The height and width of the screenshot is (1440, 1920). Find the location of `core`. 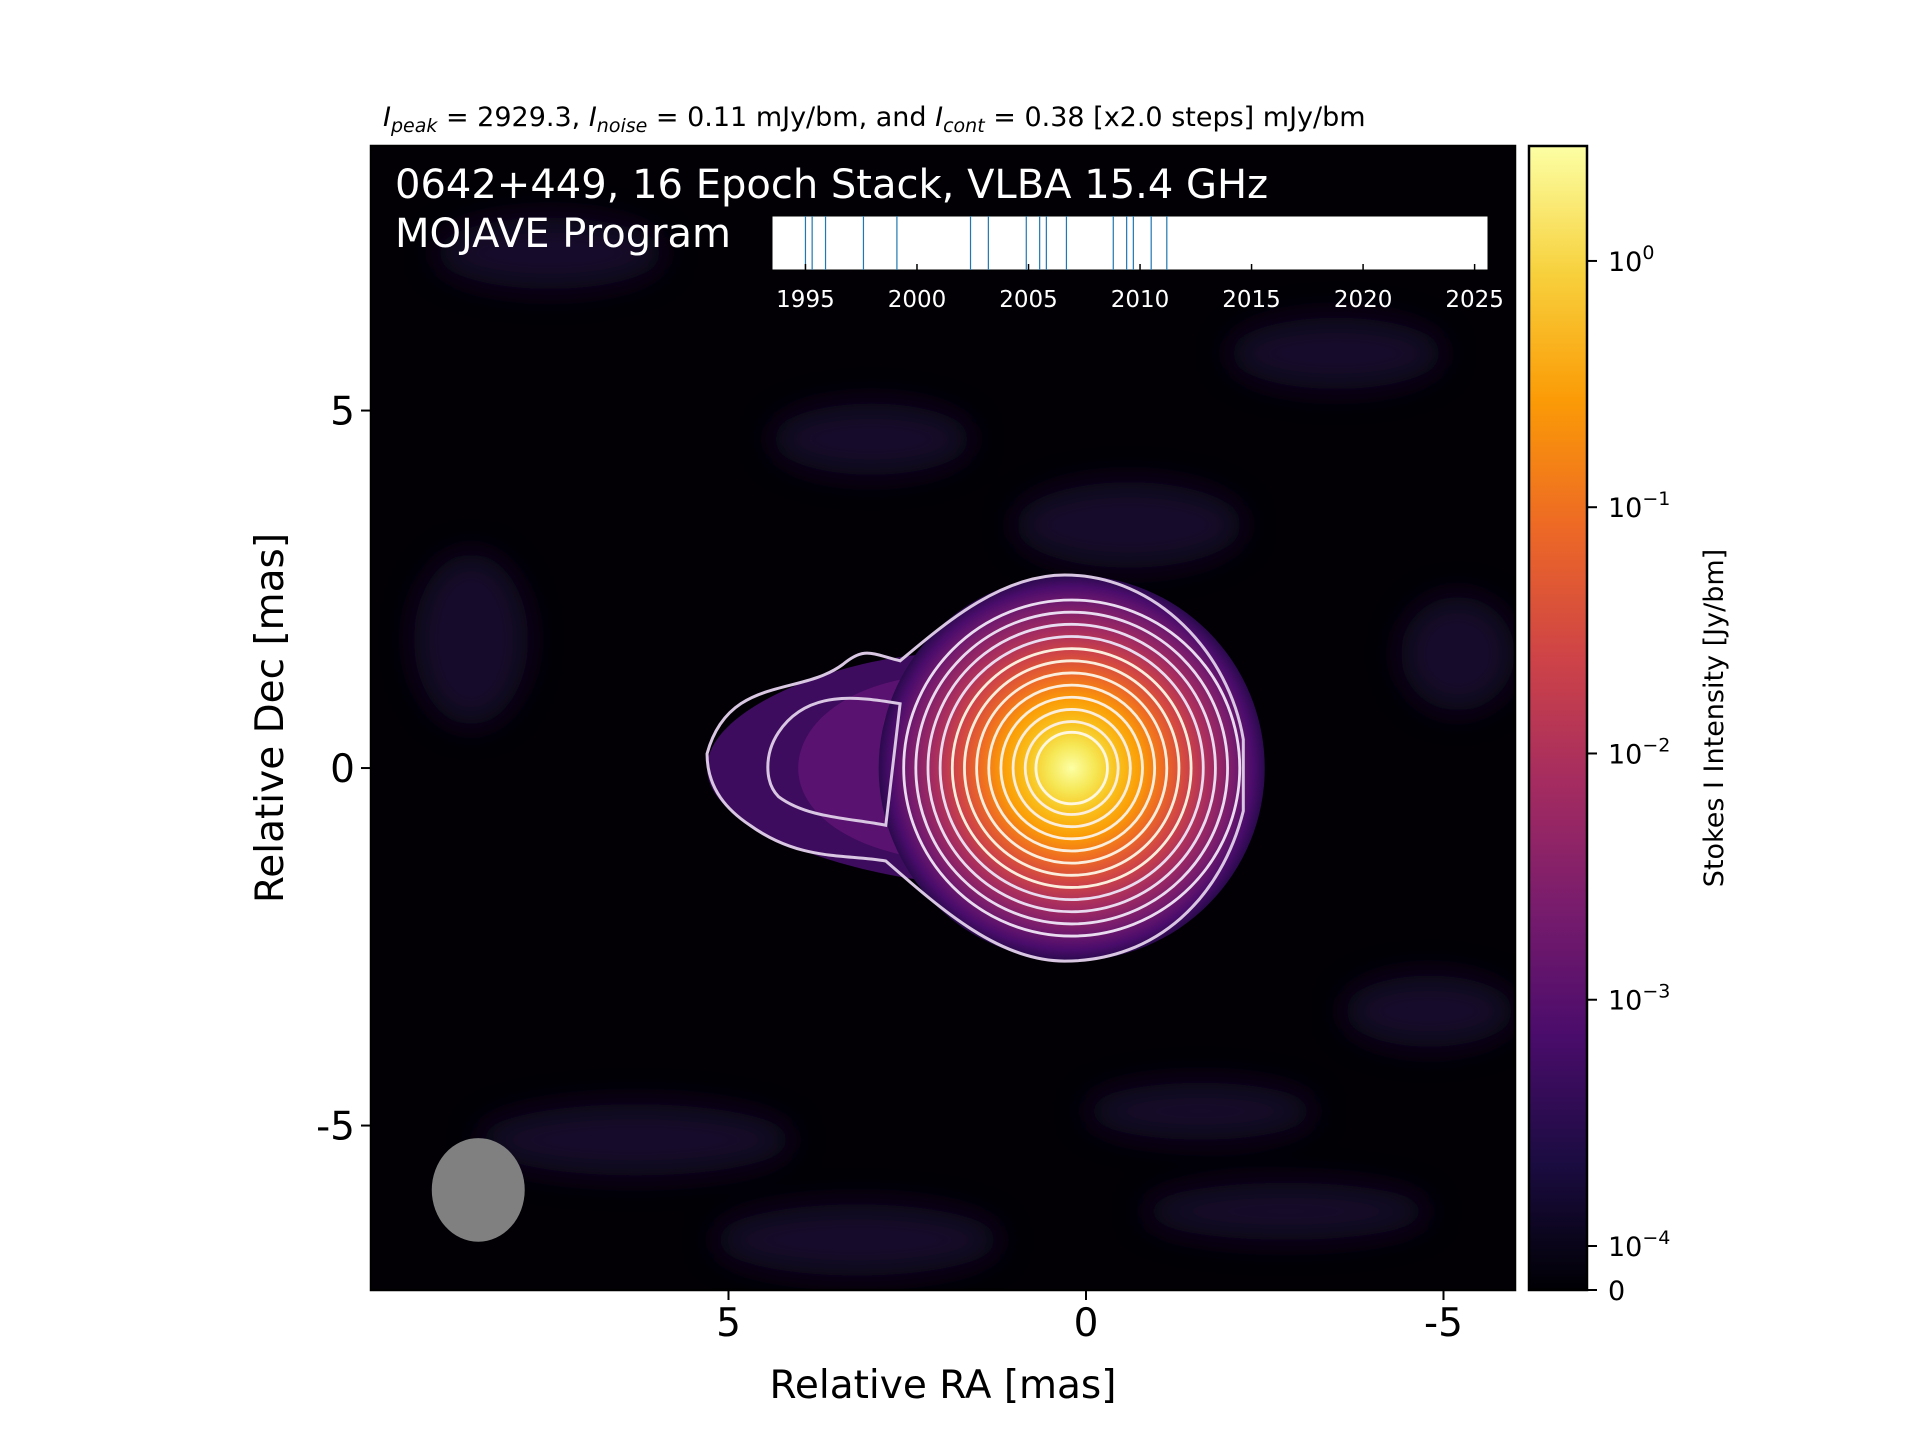

core is located at coordinates (1071, 768).